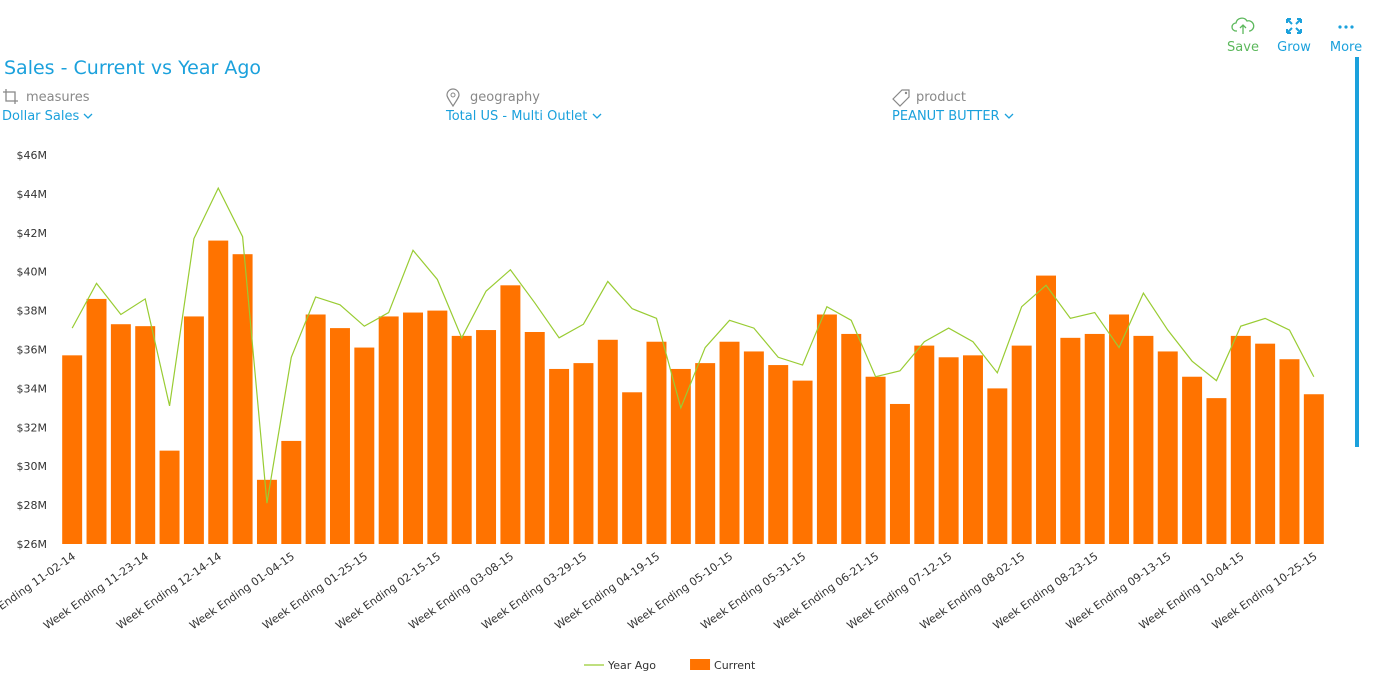 This screenshot has width=1374, height=679. I want to click on filter-label: product, so click(941, 97).